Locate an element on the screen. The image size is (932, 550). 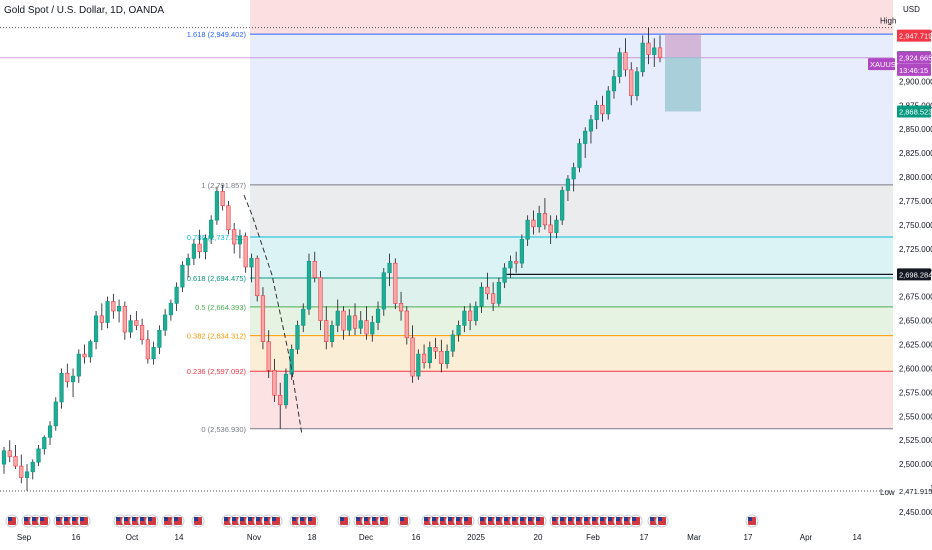
price-tag: 2,947.719 is located at coordinates (915, 36).